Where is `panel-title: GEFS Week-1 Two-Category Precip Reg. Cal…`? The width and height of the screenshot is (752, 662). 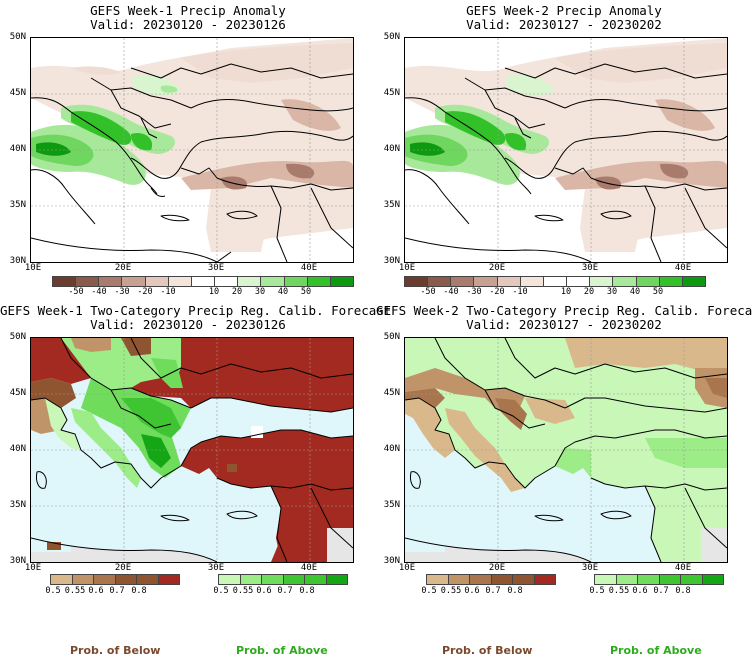 panel-title: GEFS Week-1 Two-Category Precip Reg. Cal… is located at coordinates (196, 310).